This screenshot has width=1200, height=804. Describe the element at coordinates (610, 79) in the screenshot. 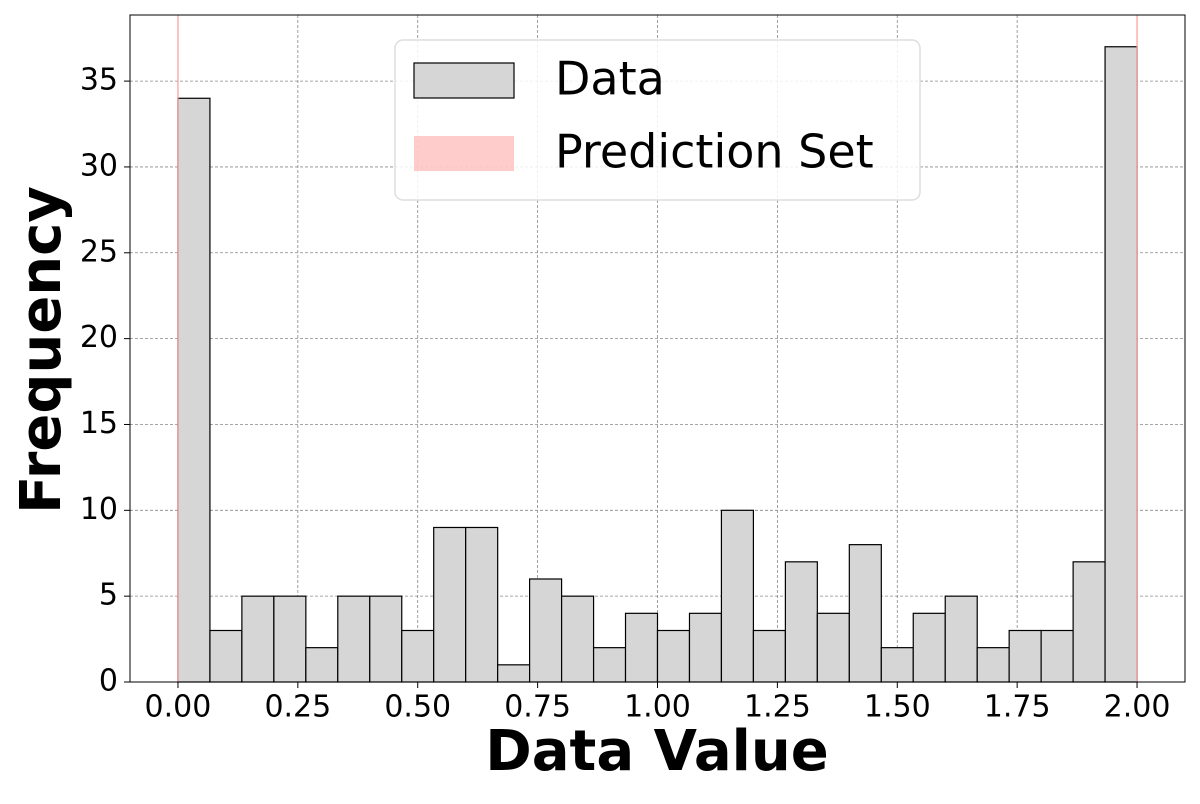

I see `legend-label: Data` at that location.